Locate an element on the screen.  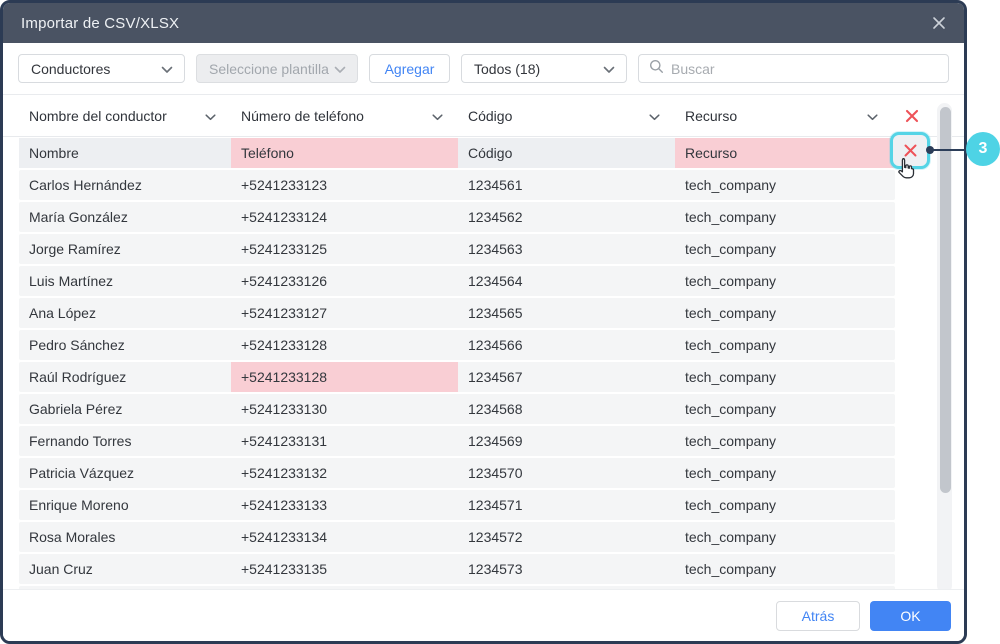
cell-name: Luis Martínez is located at coordinates (71, 281).